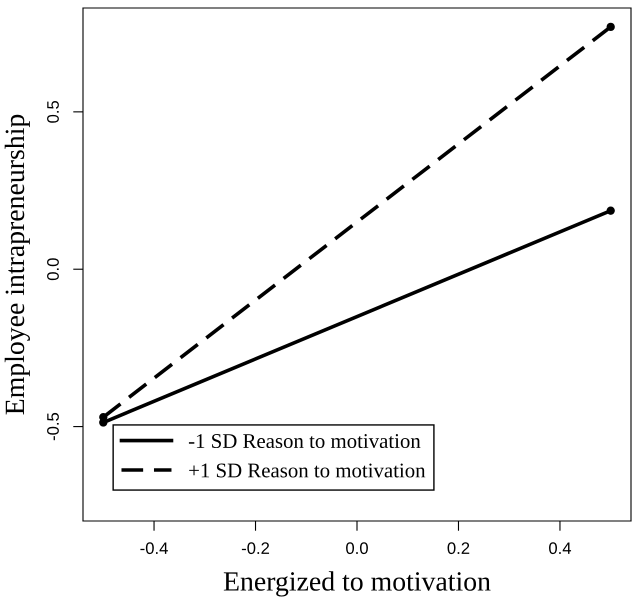  Describe the element at coordinates (304, 441) in the screenshot. I see `legend-label: -1 SD Reason to motivation` at that location.